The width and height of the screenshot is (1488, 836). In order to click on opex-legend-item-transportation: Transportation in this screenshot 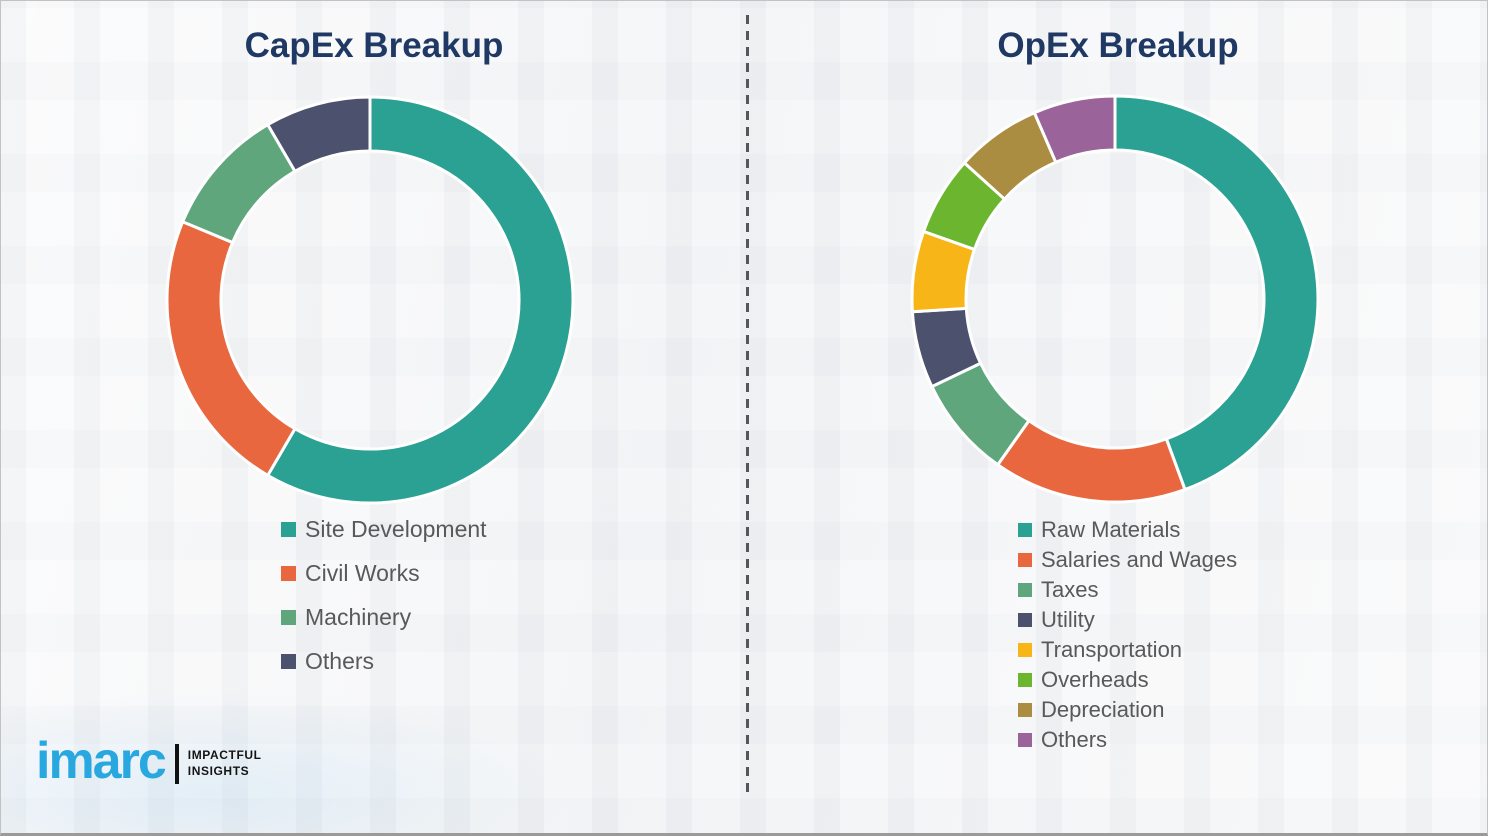, I will do `click(1127, 650)`.